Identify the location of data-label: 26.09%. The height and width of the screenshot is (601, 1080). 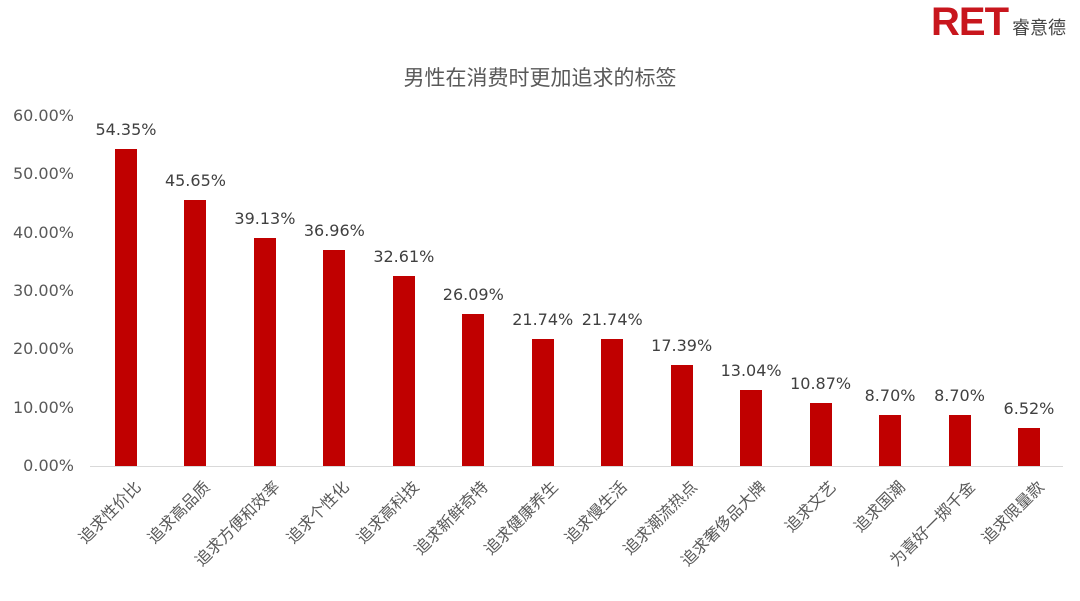
(473, 294).